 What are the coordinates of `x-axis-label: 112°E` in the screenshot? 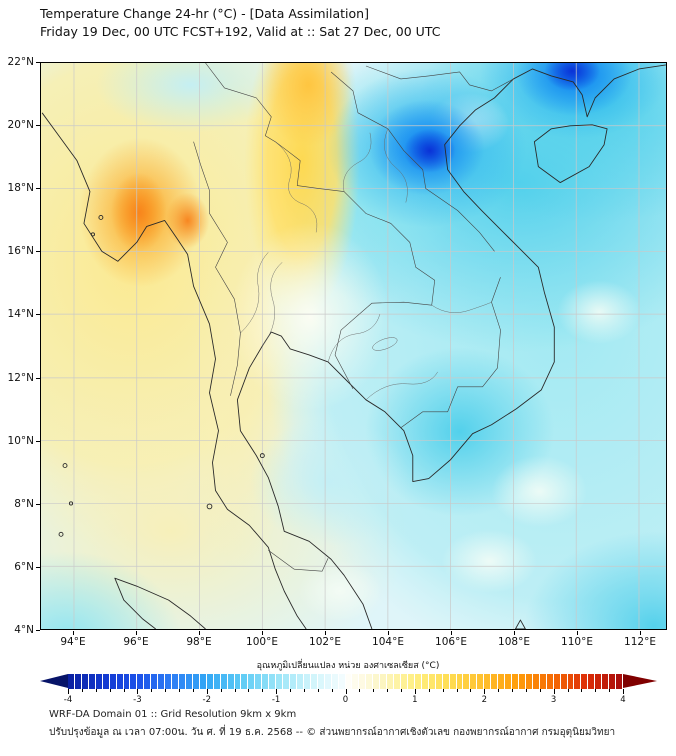 It's located at (640, 642).